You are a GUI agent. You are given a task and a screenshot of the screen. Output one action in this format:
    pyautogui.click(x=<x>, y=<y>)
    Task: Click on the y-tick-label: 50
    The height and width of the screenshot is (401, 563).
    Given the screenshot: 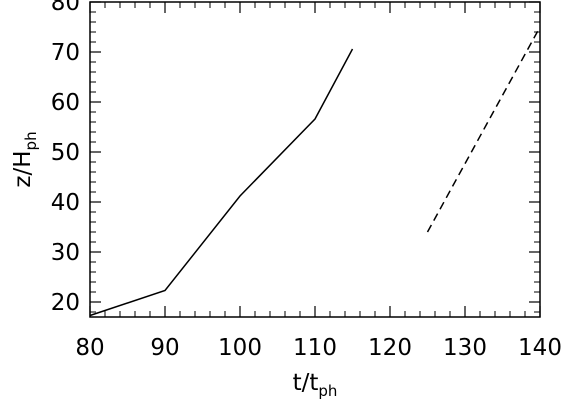 What is the action you would take?
    pyautogui.click(x=65, y=153)
    